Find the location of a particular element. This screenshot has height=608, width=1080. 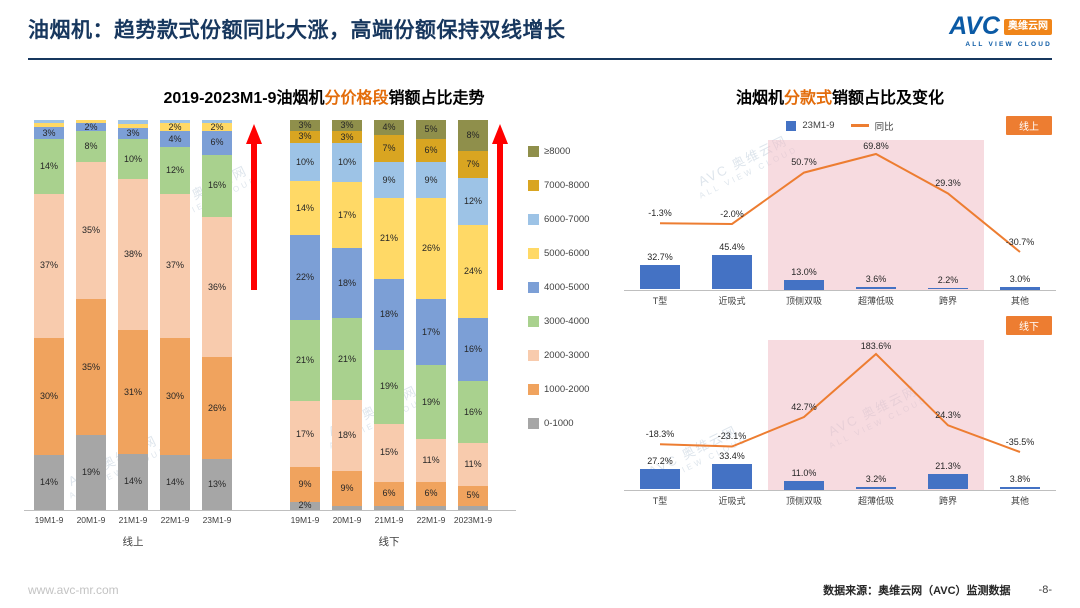

segment-value-label: 22% is located at coordinates (304, 277).